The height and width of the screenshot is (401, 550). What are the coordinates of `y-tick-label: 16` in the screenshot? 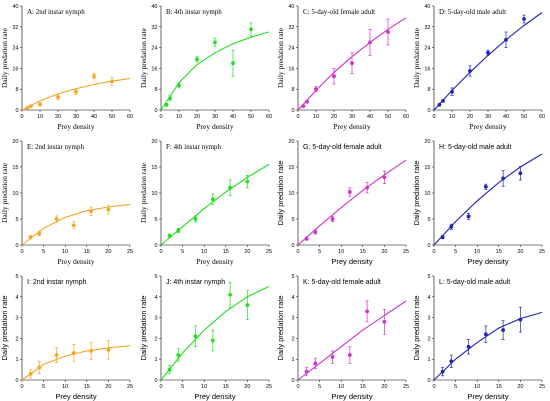 It's located at (15, 69).